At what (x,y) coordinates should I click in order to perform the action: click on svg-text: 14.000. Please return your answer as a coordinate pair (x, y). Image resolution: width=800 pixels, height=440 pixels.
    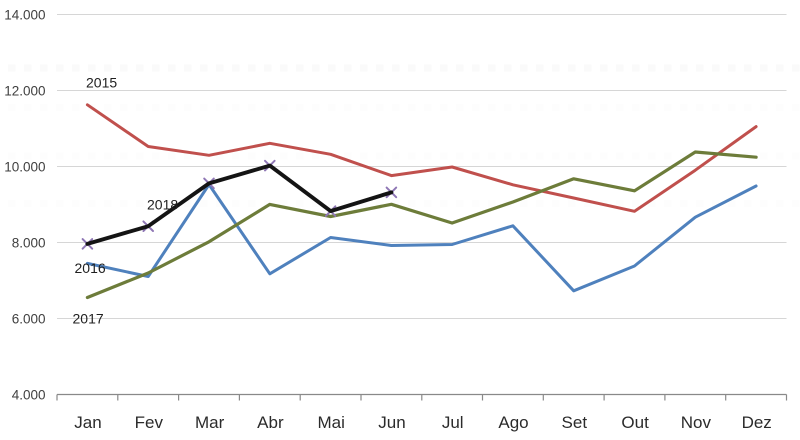
    Looking at the image, I should click on (24, 15).